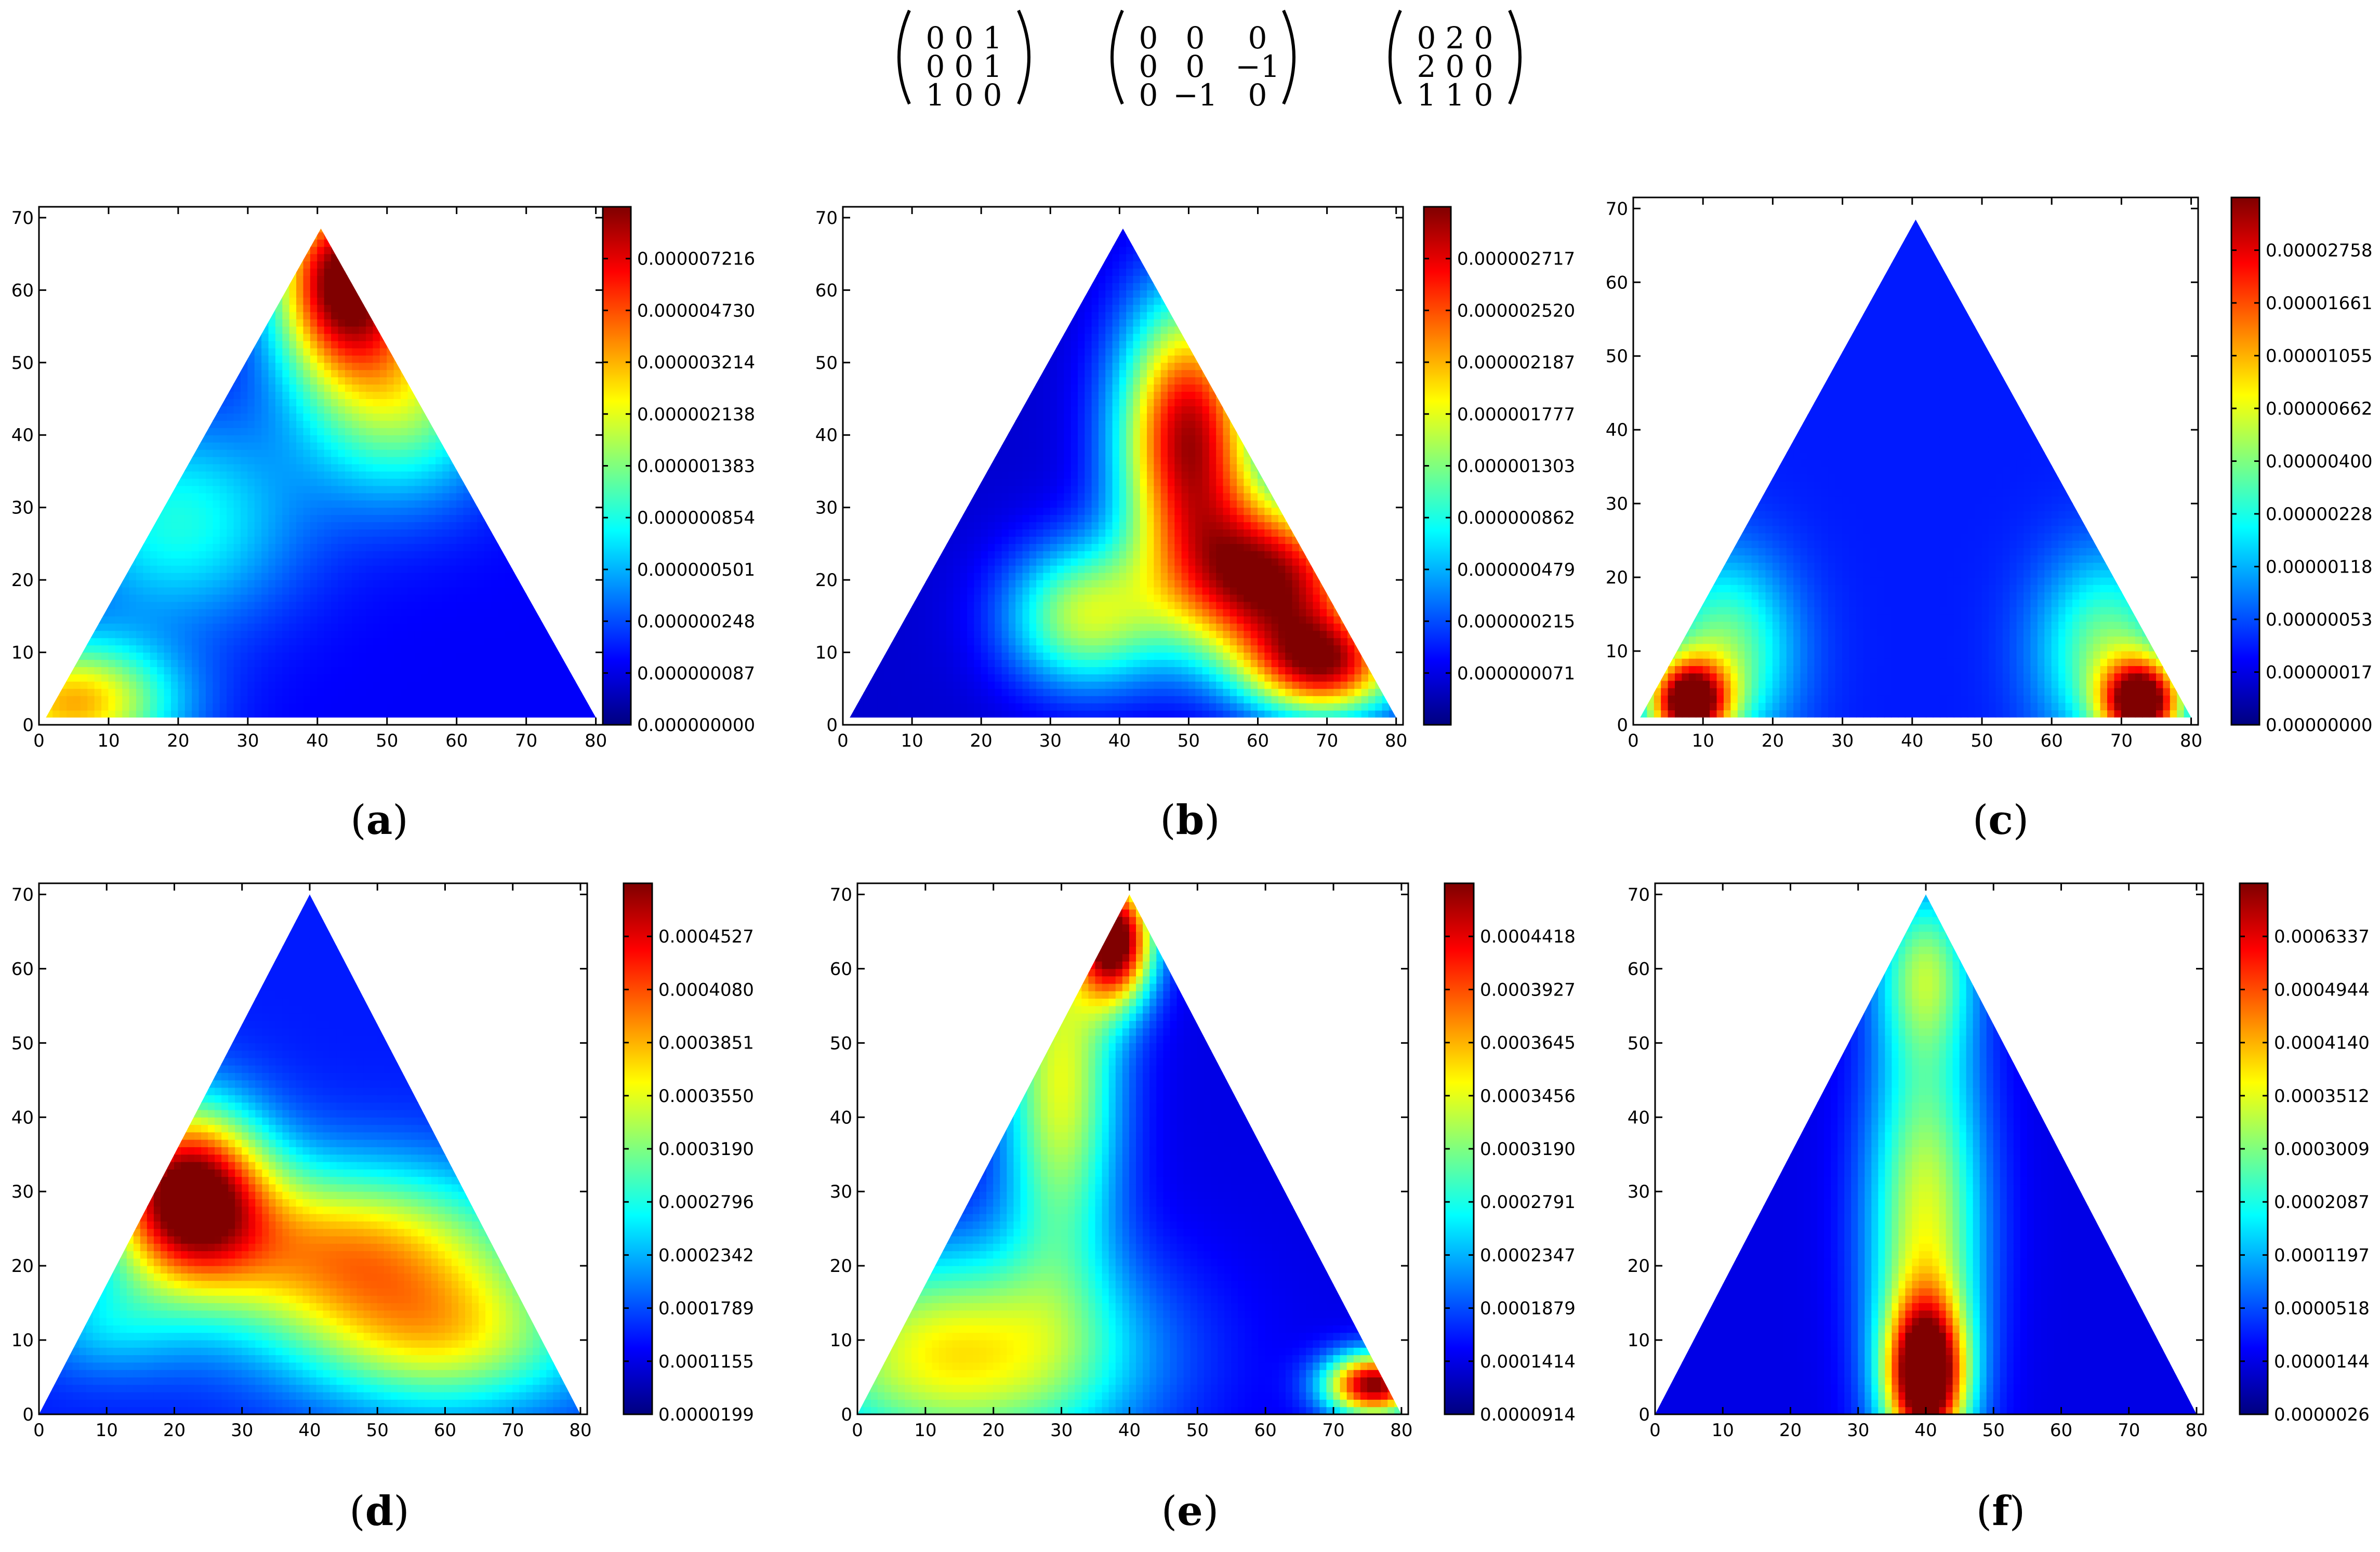 The width and height of the screenshot is (2380, 1552). I want to click on matrix-cell: 1, so click(993, 66).